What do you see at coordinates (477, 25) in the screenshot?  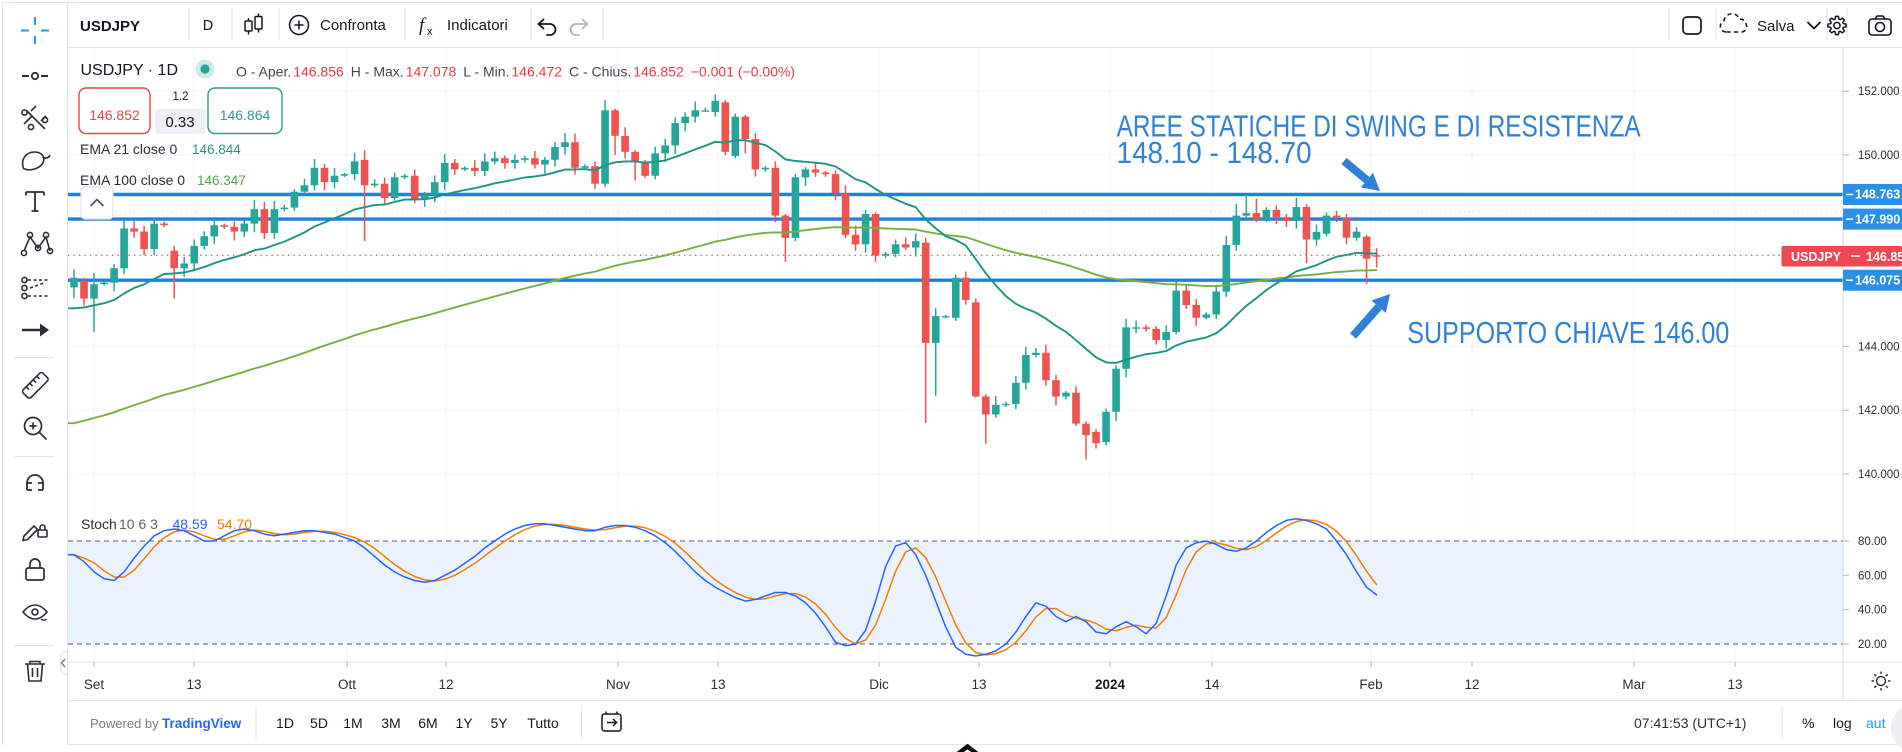 I see `svg-text: Indicatori` at bounding box center [477, 25].